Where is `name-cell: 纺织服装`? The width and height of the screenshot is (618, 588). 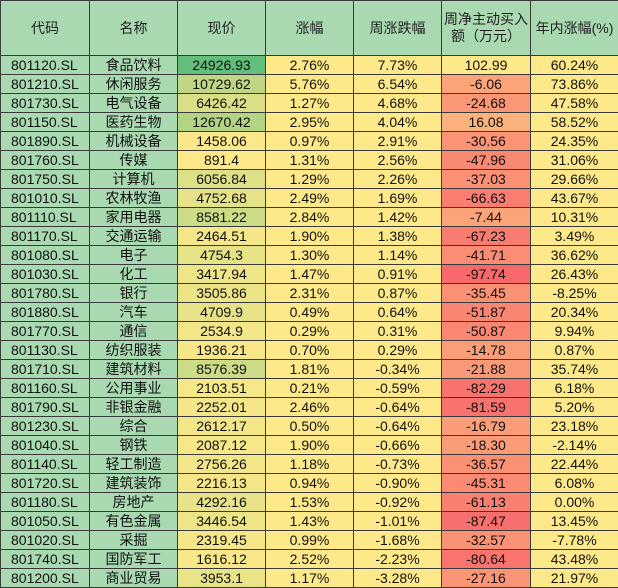 name-cell: 纺织服装 is located at coordinates (133, 350).